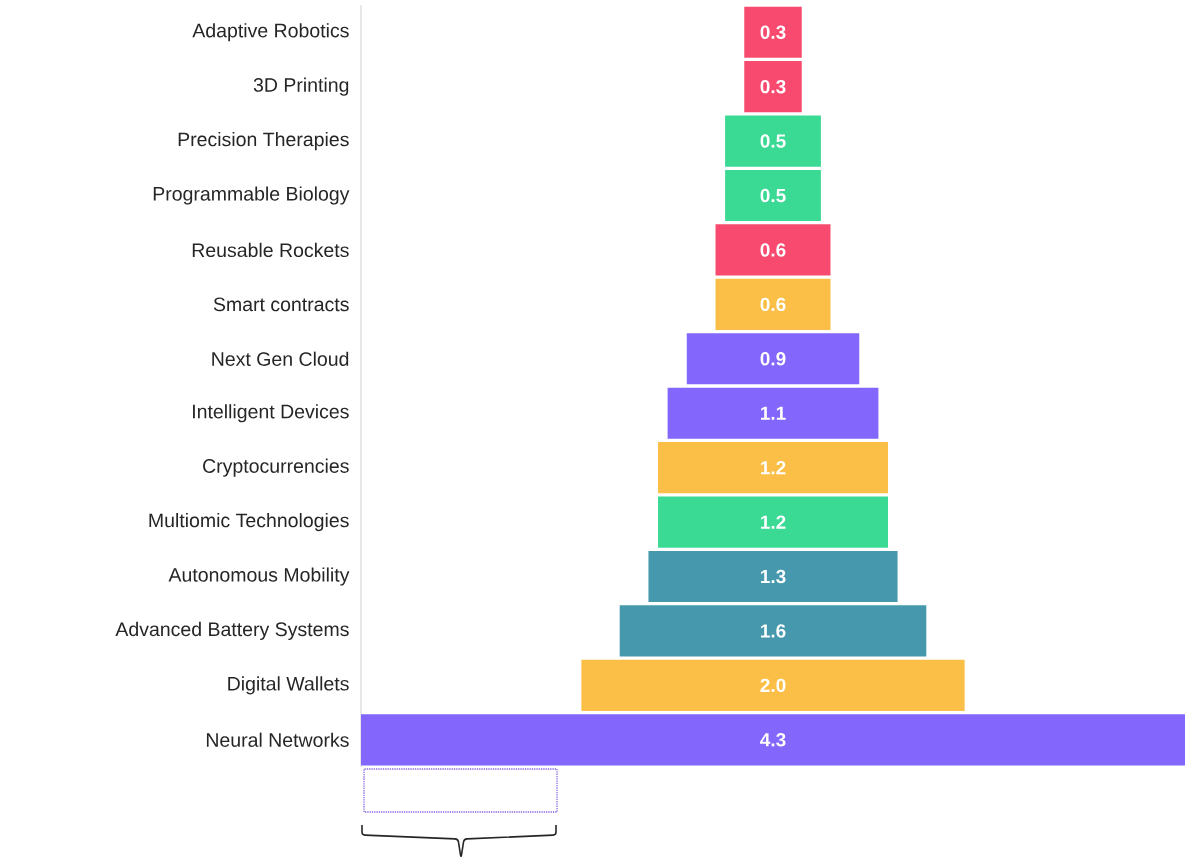  Describe the element at coordinates (259, 576) in the screenshot. I see `category-label: Autonomous Mobility` at that location.